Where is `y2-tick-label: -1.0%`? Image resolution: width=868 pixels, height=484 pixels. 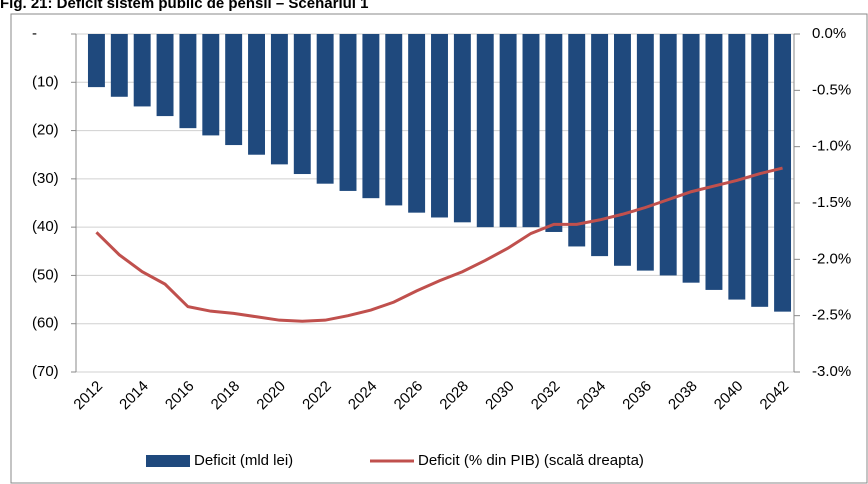 y2-tick-label: -1.0% is located at coordinates (831, 146).